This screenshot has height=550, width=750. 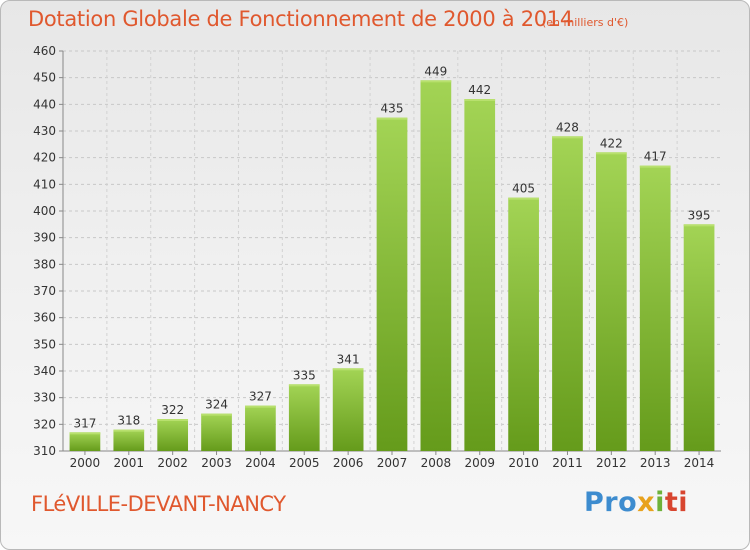 I want to click on data-label: 395, so click(x=699, y=215).